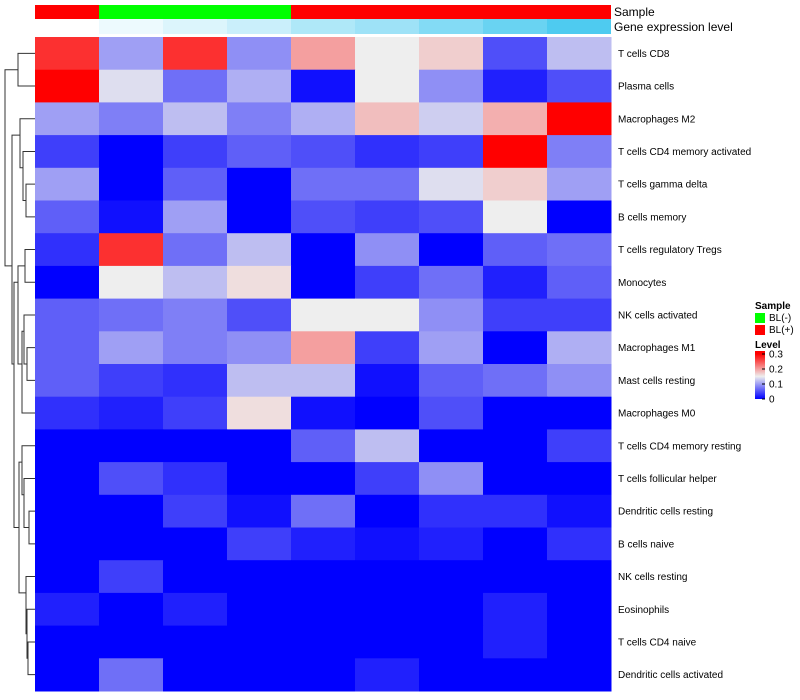  What do you see at coordinates (657, 642) in the screenshot?
I see `row-label: T cells CD4 naive` at bounding box center [657, 642].